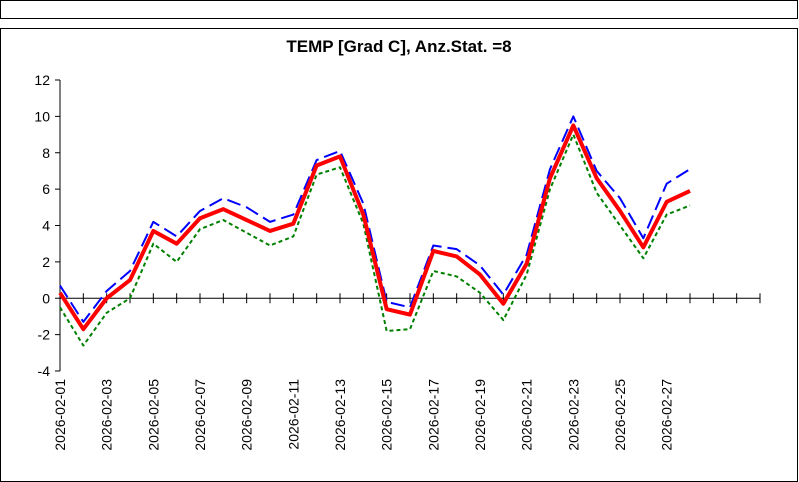 The width and height of the screenshot is (799, 482). What do you see at coordinates (44, 371) in the screenshot?
I see `y-tick-label: -4` at bounding box center [44, 371].